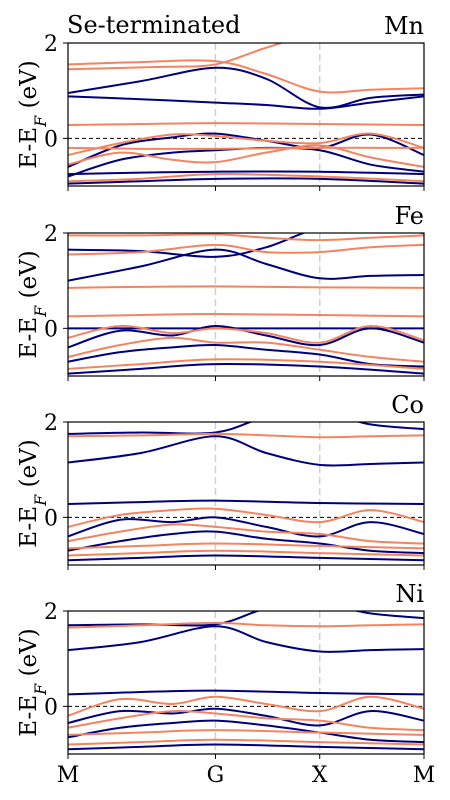 The width and height of the screenshot is (450, 800). What do you see at coordinates (409, 594) in the screenshot?
I see `panel-title: Ni` at bounding box center [409, 594].